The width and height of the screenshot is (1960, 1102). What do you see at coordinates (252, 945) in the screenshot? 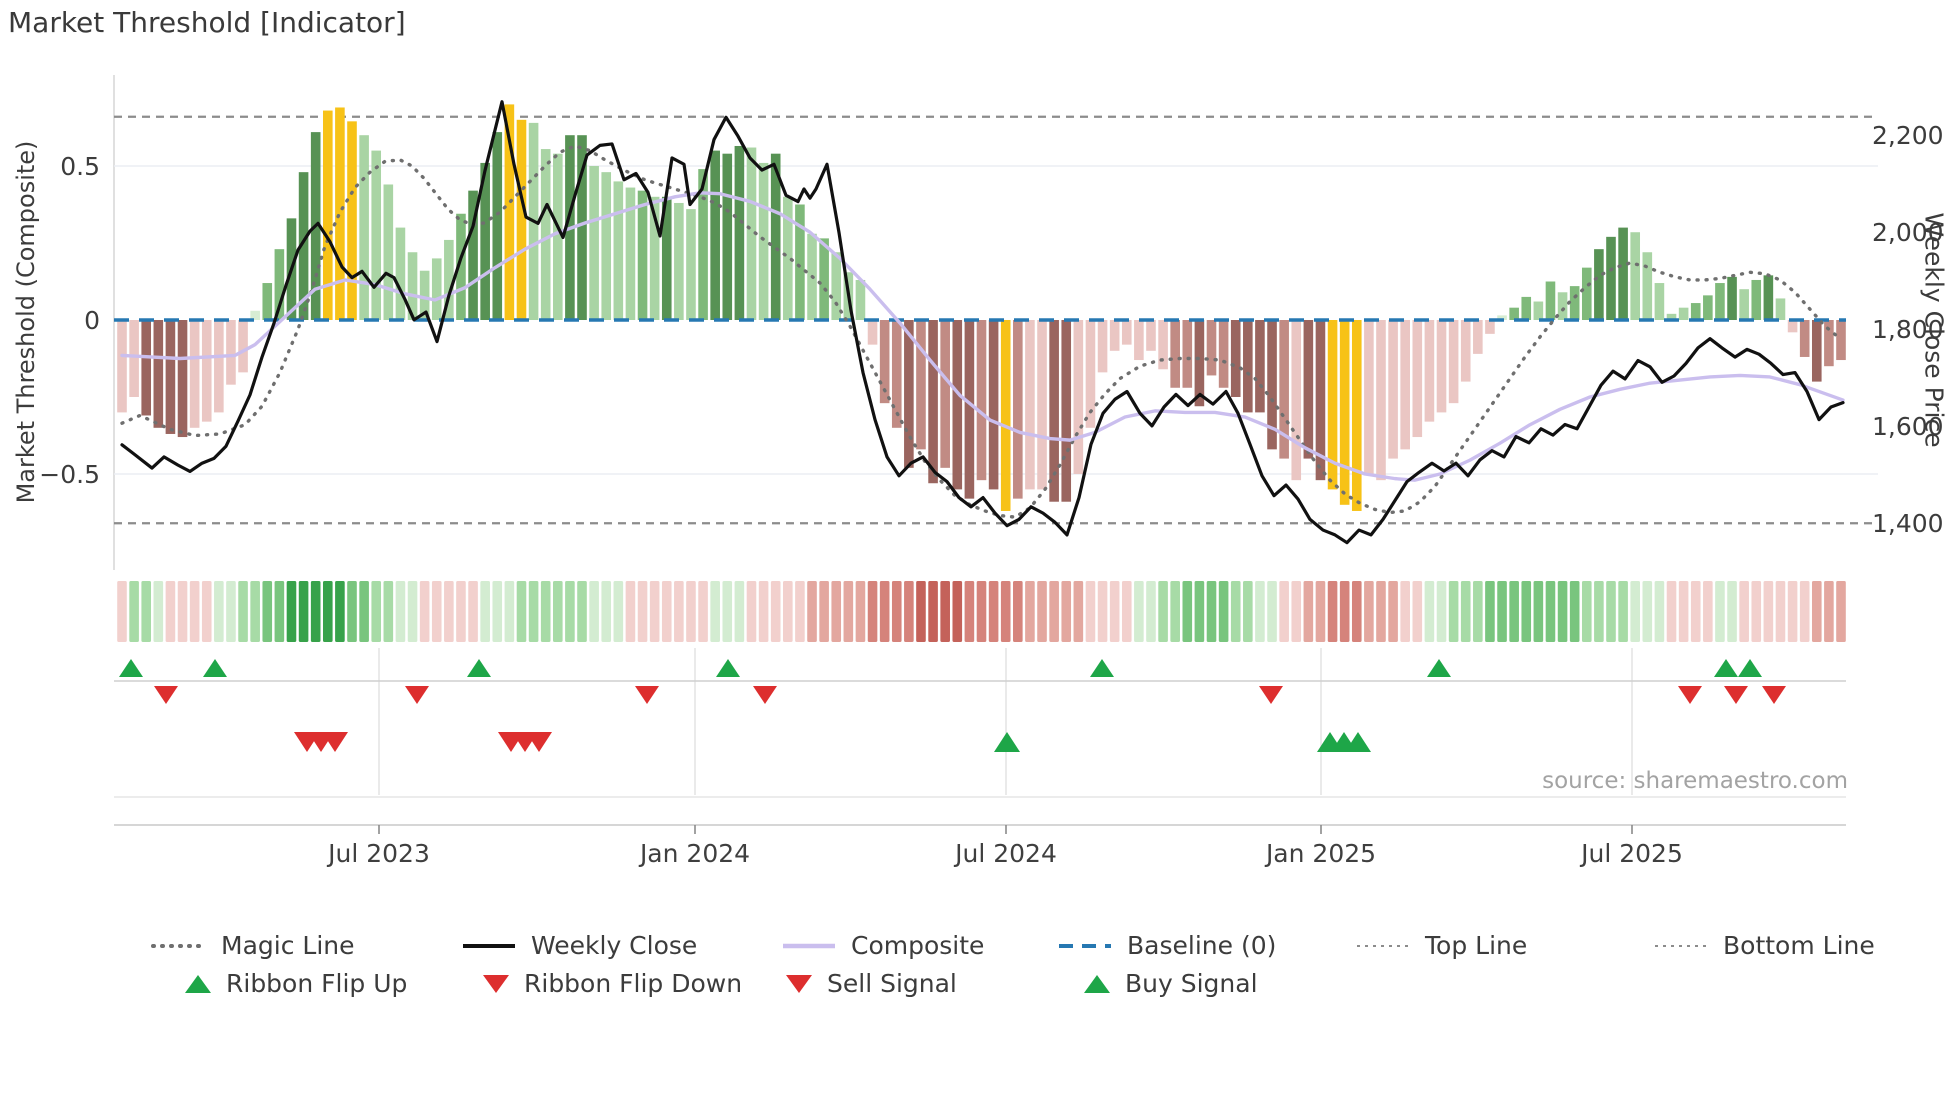
I see `legend-magic-line: Magic Line` at bounding box center [252, 945].